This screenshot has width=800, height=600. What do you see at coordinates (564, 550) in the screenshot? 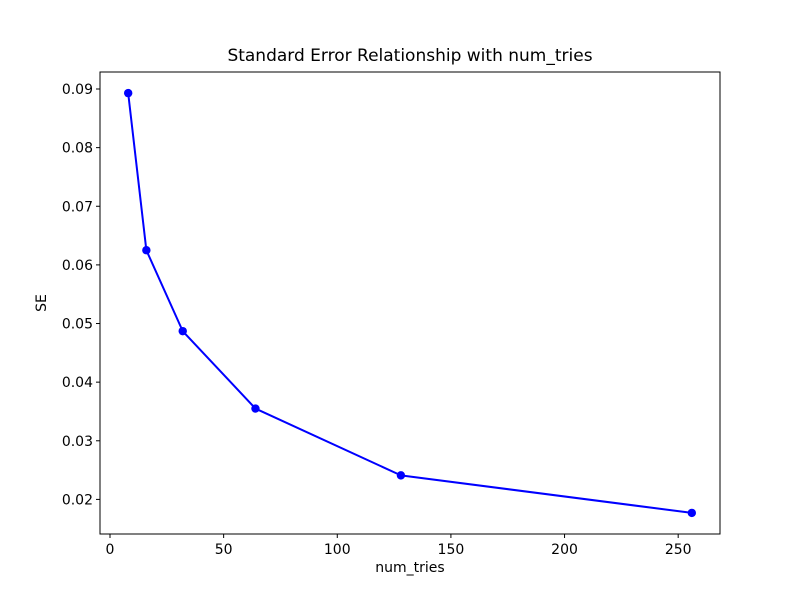
I see `x-tick-label: 200` at bounding box center [564, 550].